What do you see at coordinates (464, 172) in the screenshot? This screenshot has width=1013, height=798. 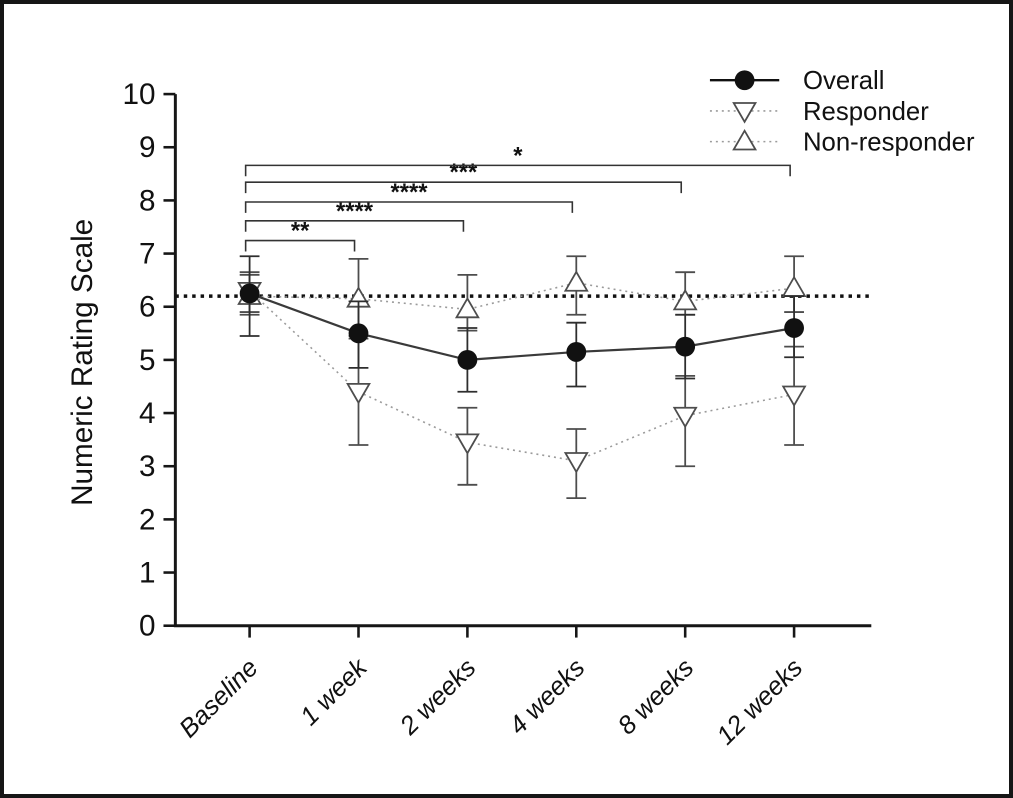 I see `significance-label: ***` at bounding box center [464, 172].